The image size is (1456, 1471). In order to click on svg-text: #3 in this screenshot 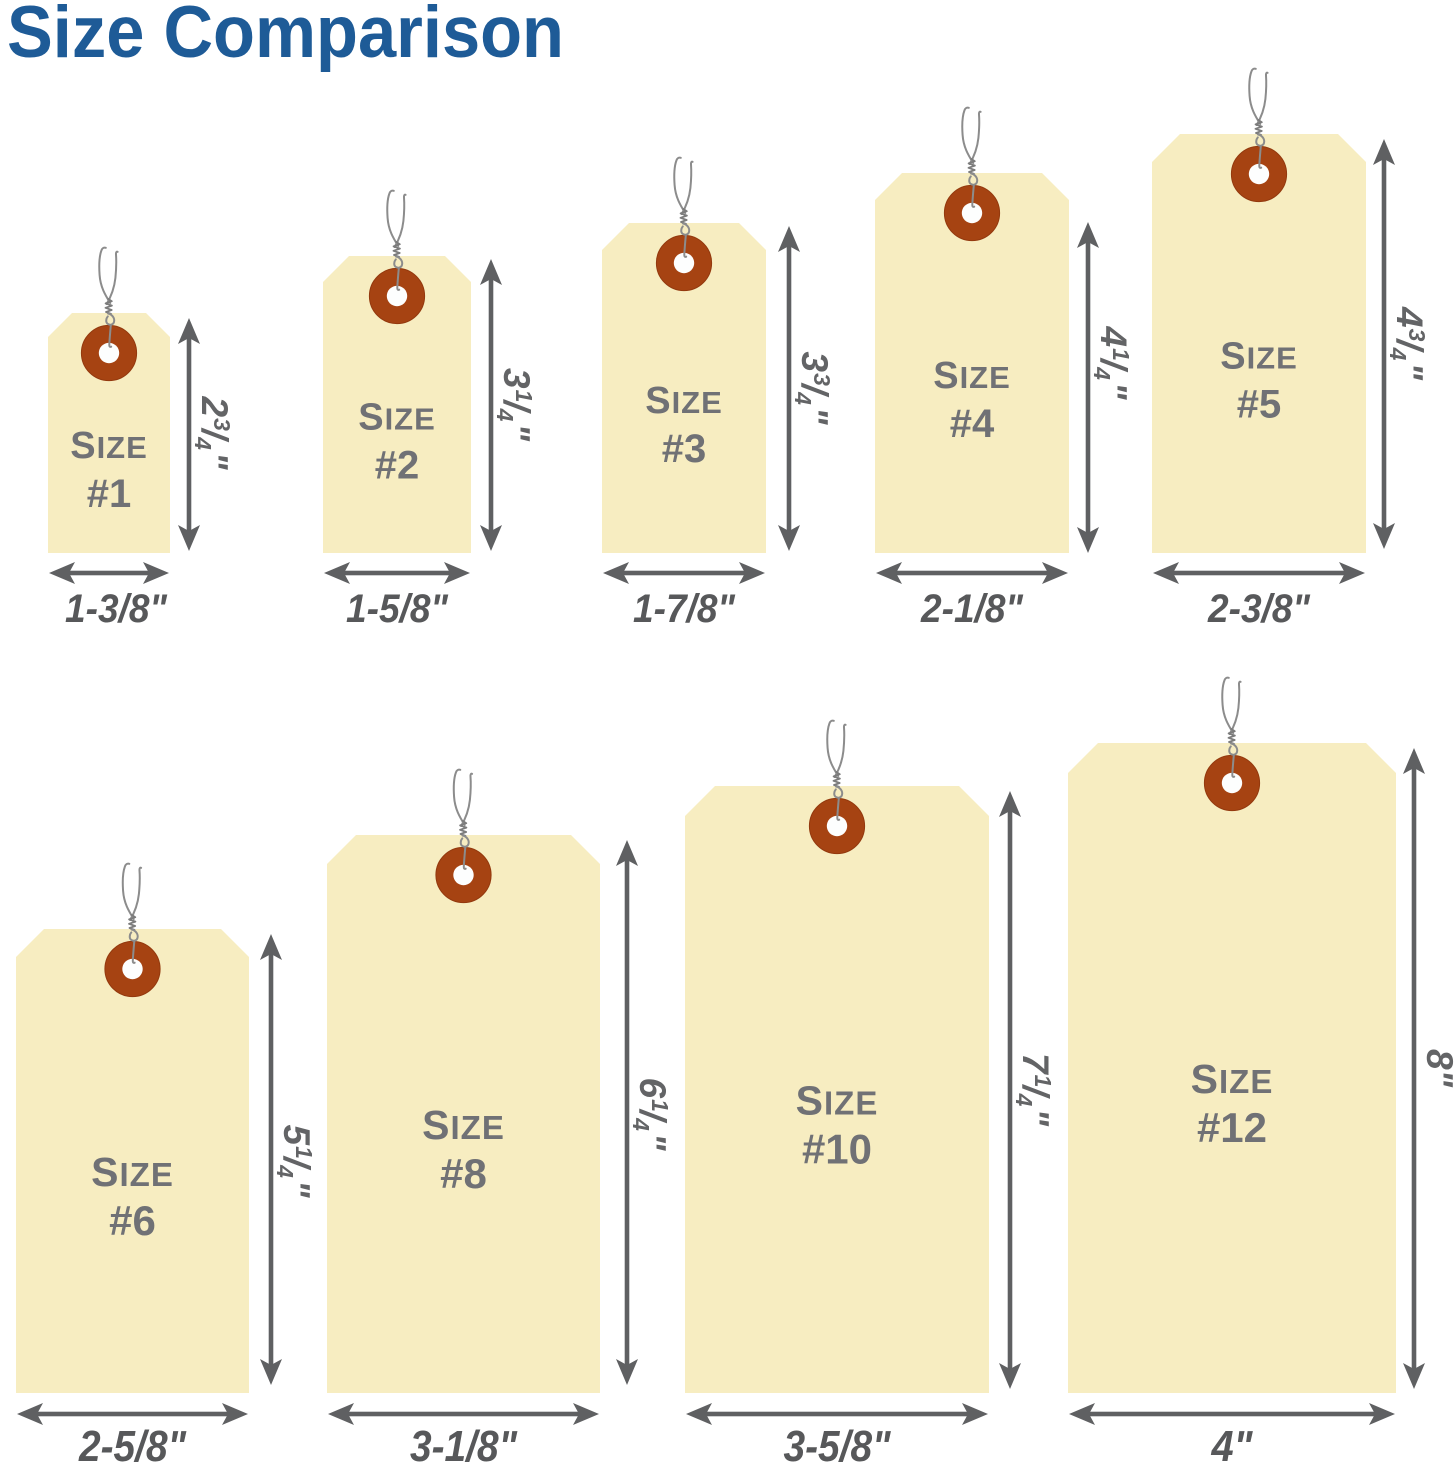, I will do `click(684, 449)`.